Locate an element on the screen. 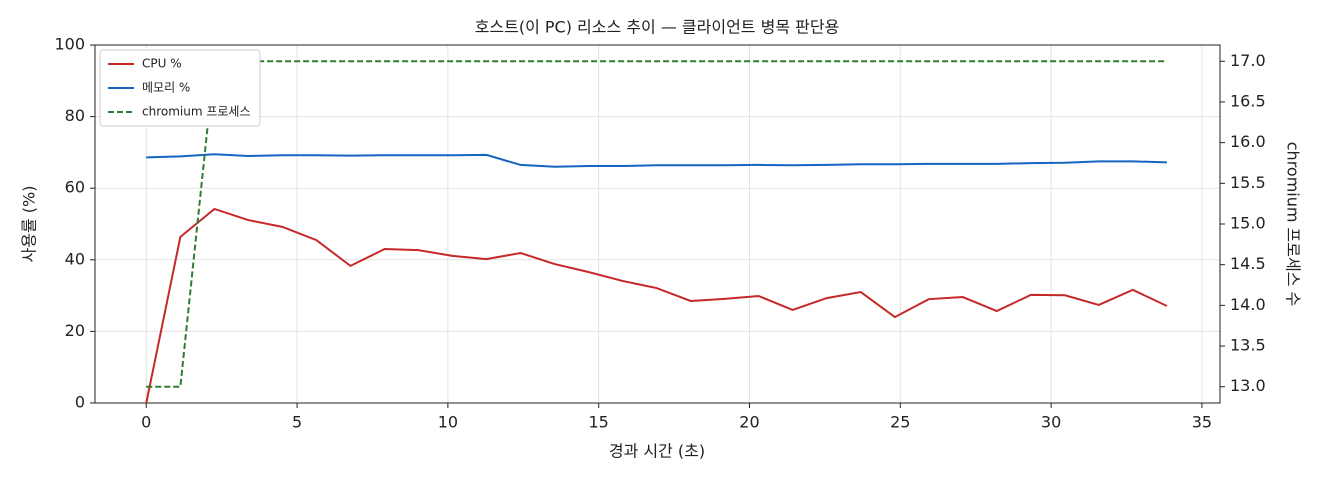  y2-tick-label: 16.0 is located at coordinates (1248, 141).